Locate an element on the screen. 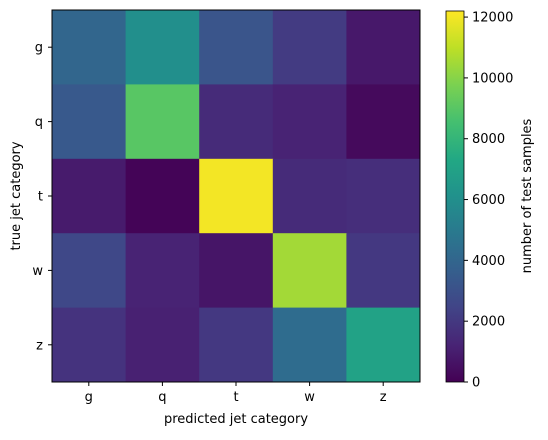 The width and height of the screenshot is (548, 440). colorbar-tick-label: 0 is located at coordinates (476, 383).